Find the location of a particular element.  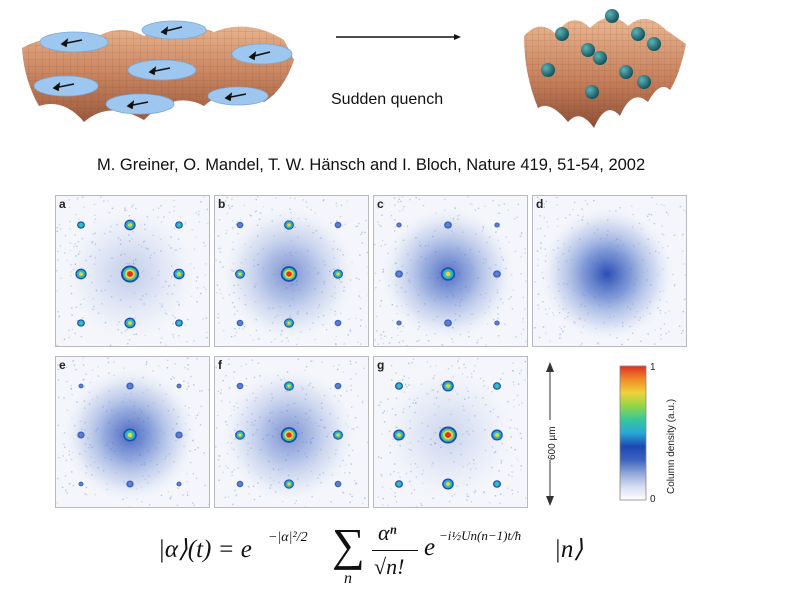

panel-f: f is located at coordinates (291, 432).